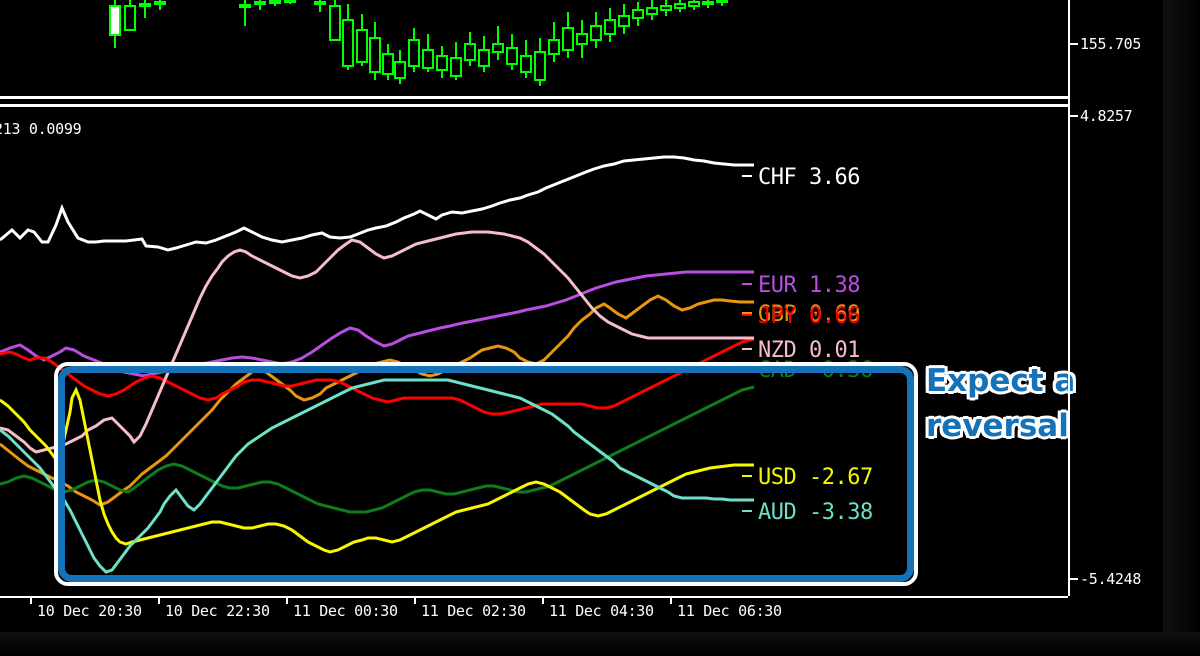 The width and height of the screenshot is (1200, 656). I want to click on price-axis-label-top: 155.705, so click(1111, 44).